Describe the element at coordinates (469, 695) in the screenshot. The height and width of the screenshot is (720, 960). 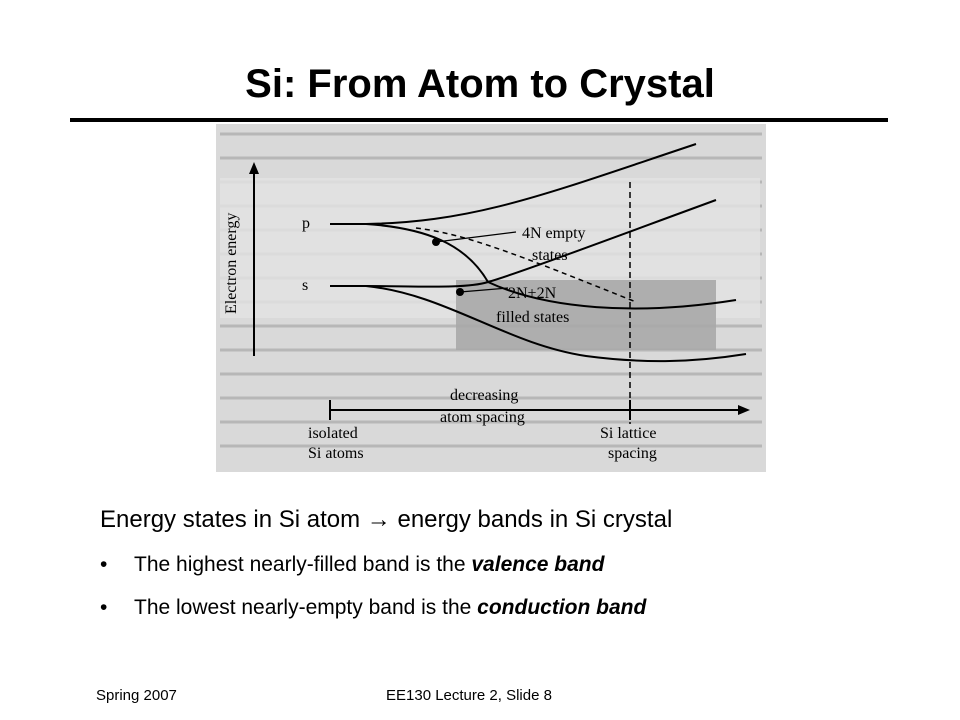
I see `footer-lecture: EE130 Lecture 2, Slide 8` at that location.